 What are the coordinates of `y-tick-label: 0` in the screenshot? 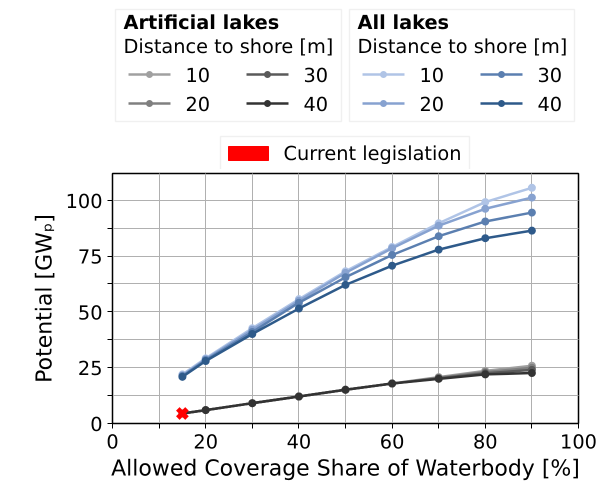 It's located at (96, 424).